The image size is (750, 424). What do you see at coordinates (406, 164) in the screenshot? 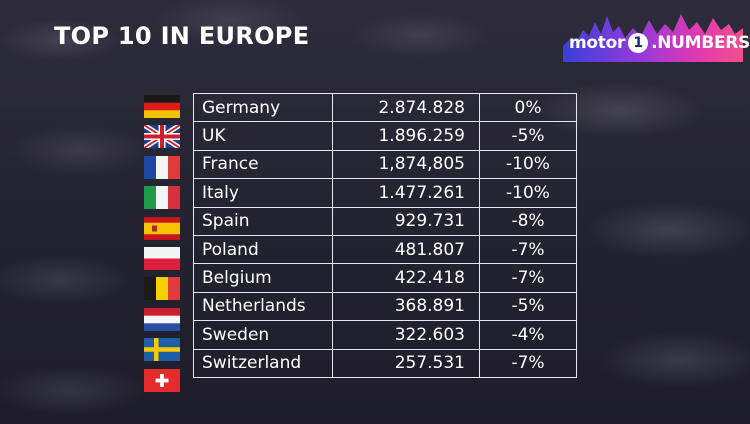
I see `value-cell: 1,874,805` at bounding box center [406, 164].